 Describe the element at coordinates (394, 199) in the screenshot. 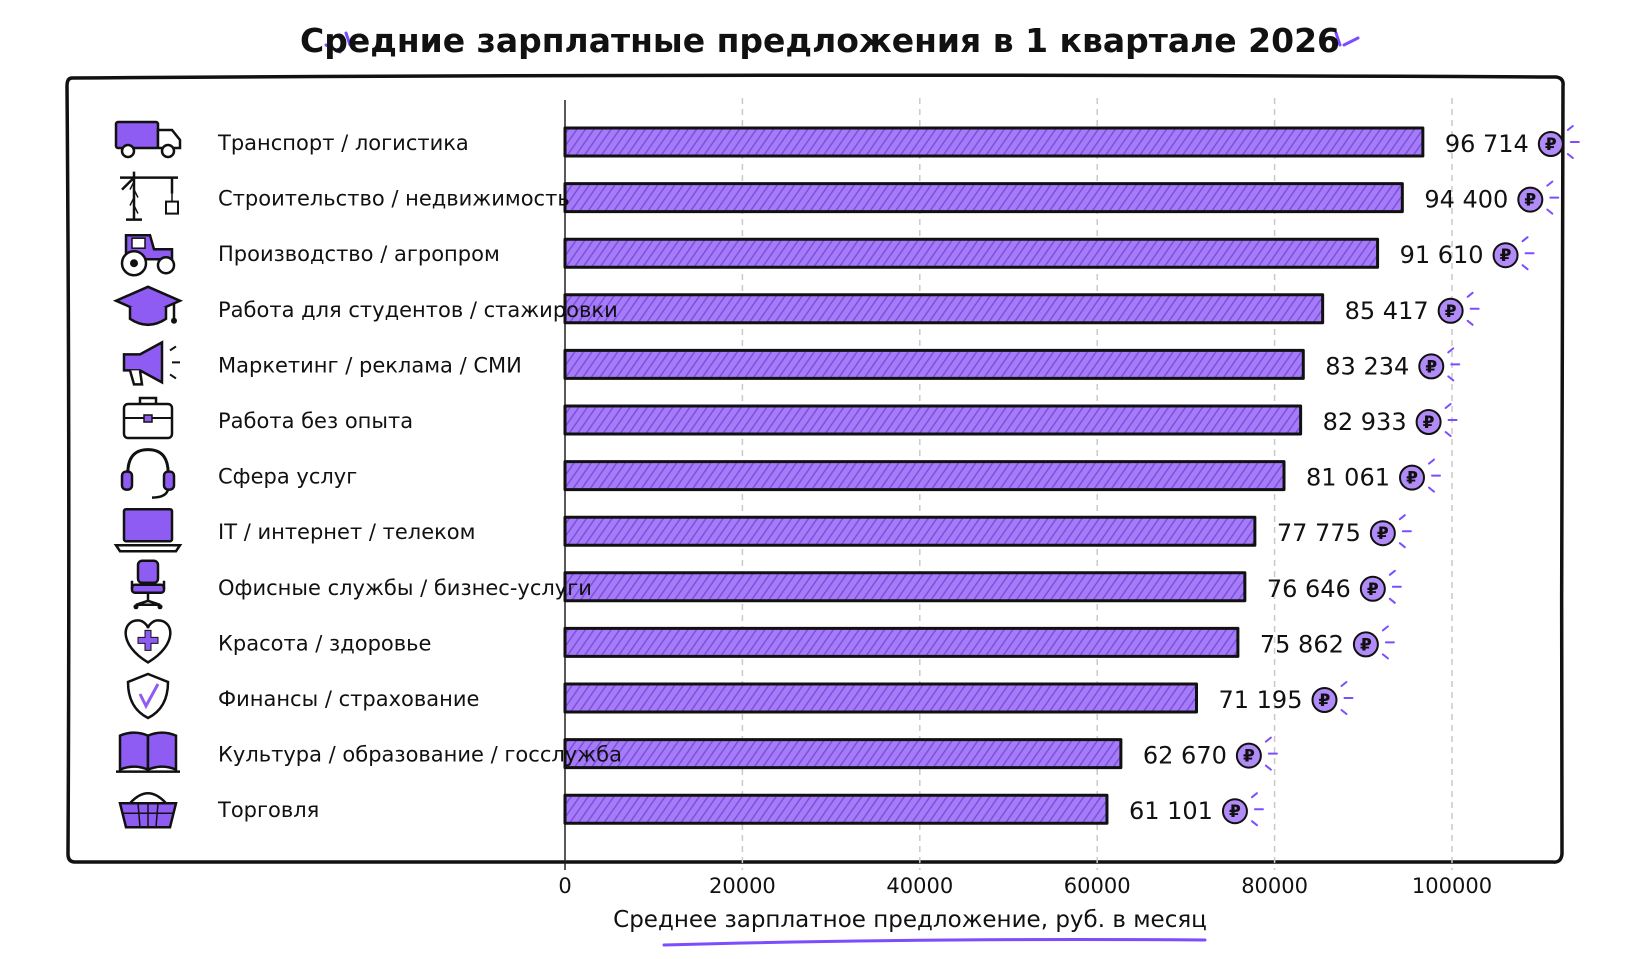

I see `category-label: Строительство / недвижимость` at that location.